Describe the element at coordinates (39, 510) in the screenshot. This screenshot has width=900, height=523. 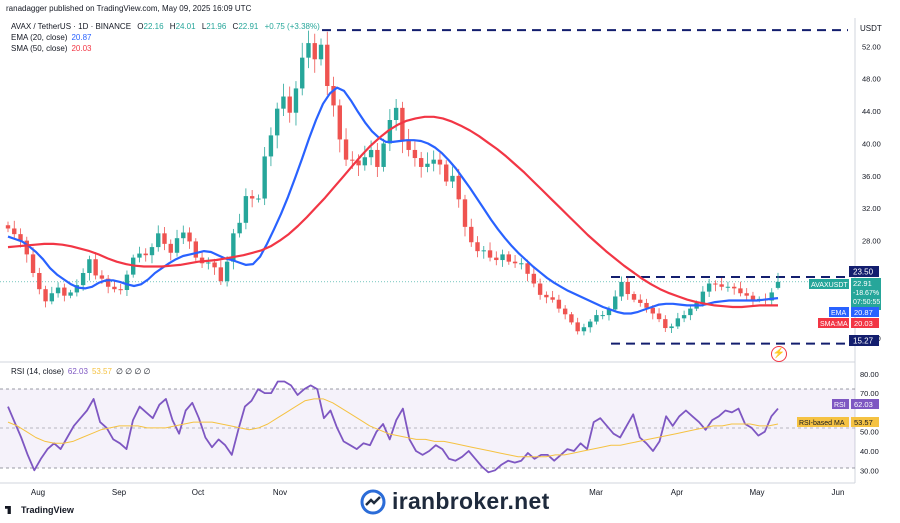
I see `tradingview-logo: TradingView` at that location.